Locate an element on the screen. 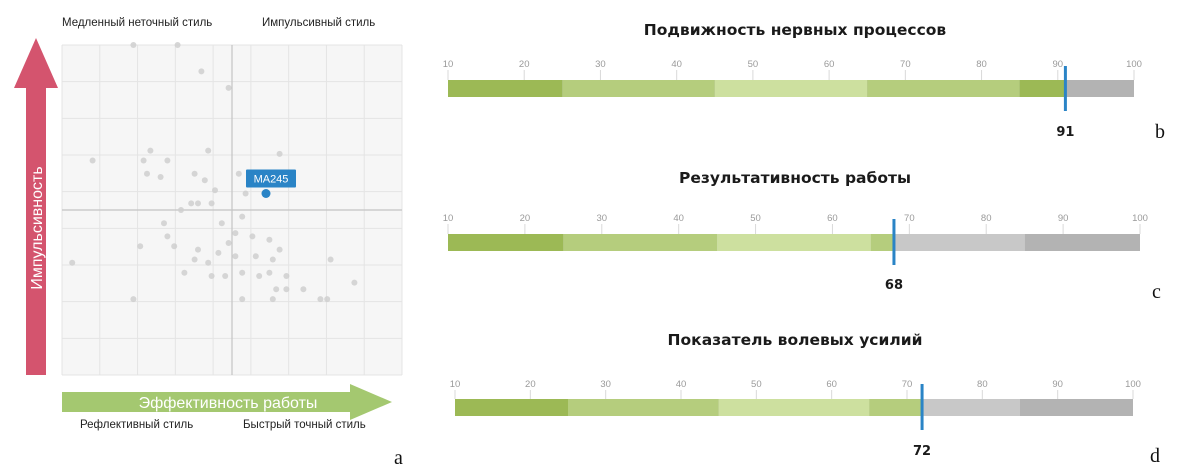 This screenshot has height=474, width=1200. tick-label: 80 is located at coordinates (986, 218).